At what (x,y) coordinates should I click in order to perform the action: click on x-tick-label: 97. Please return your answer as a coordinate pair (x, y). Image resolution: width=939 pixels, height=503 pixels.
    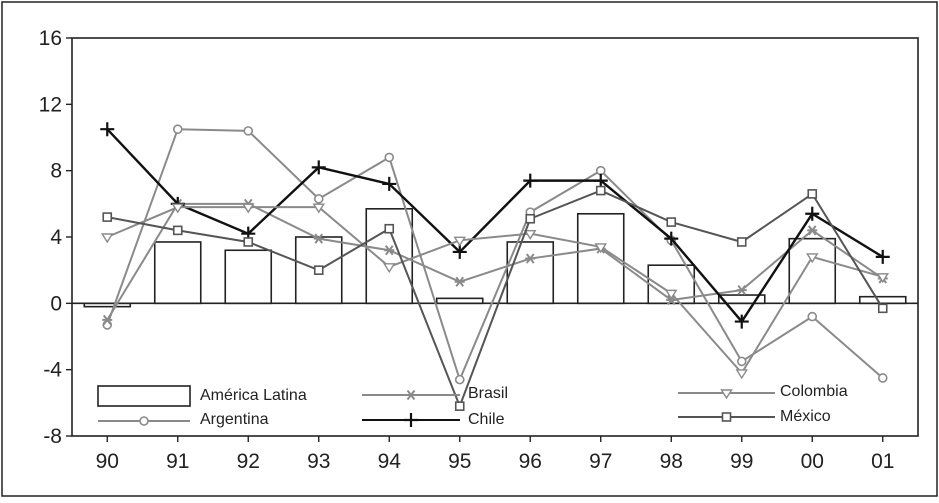
    Looking at the image, I should click on (600, 461).